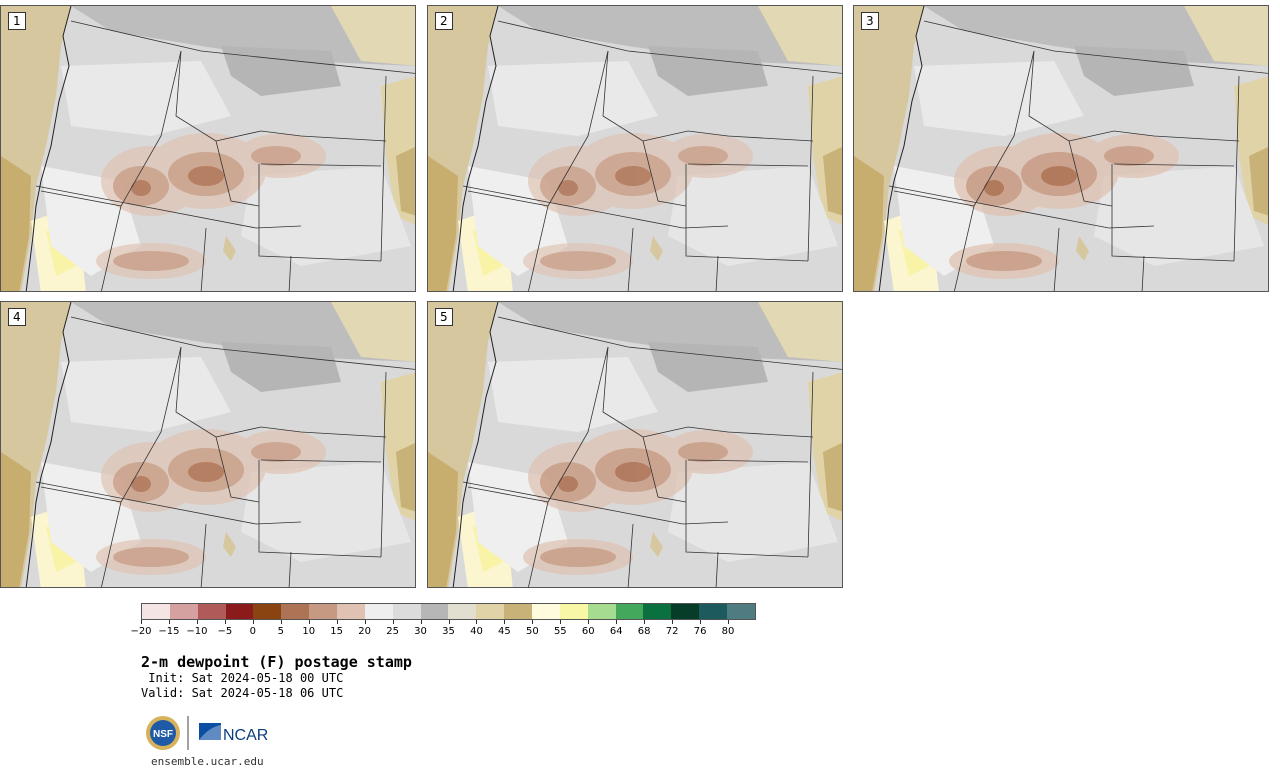 The image size is (1280, 773). I want to click on site-url: ensemble.ucar.edu, so click(207, 761).